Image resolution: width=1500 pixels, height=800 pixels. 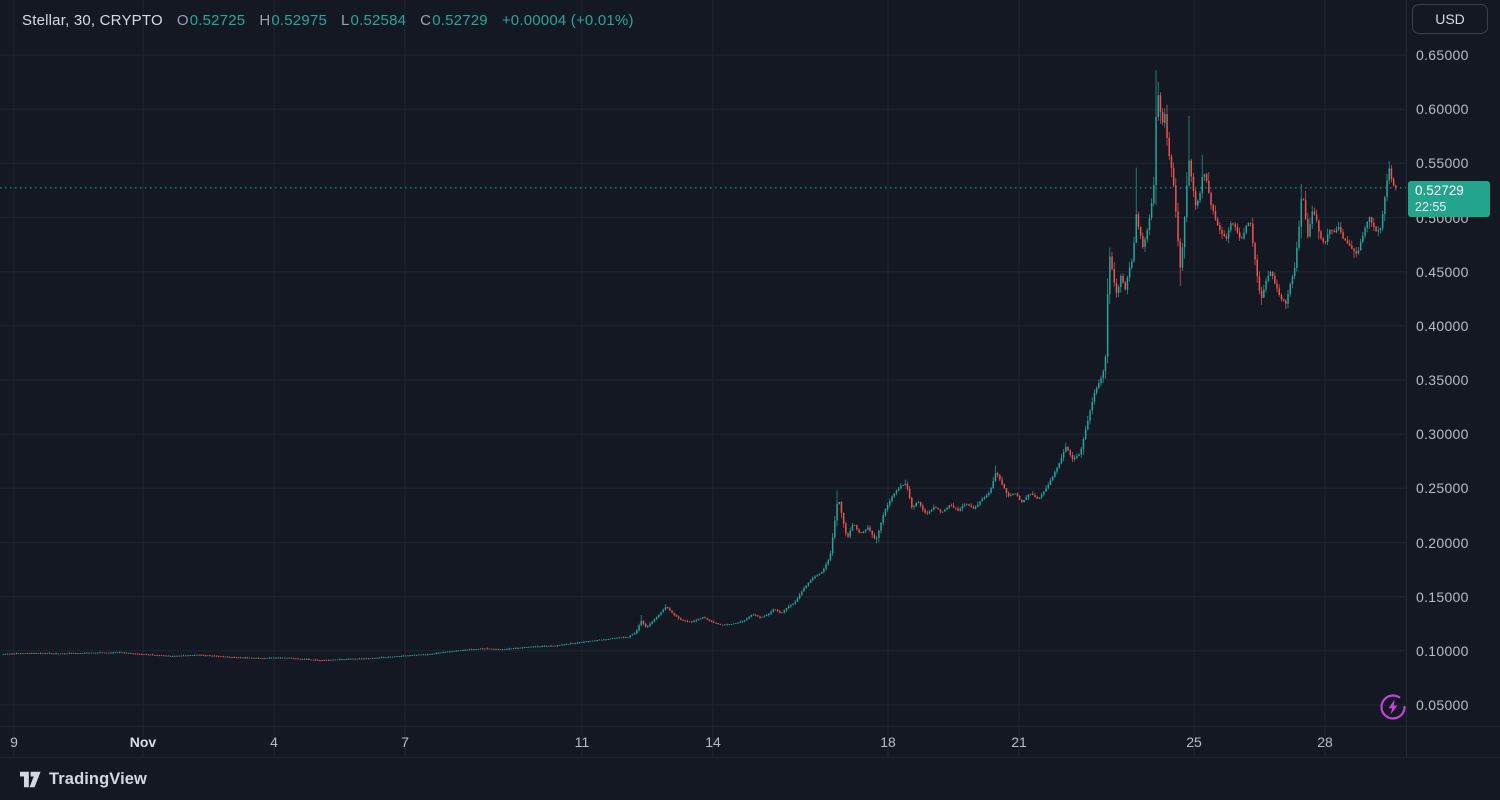 I want to click on time-tick-label: 18, so click(x=888, y=742).